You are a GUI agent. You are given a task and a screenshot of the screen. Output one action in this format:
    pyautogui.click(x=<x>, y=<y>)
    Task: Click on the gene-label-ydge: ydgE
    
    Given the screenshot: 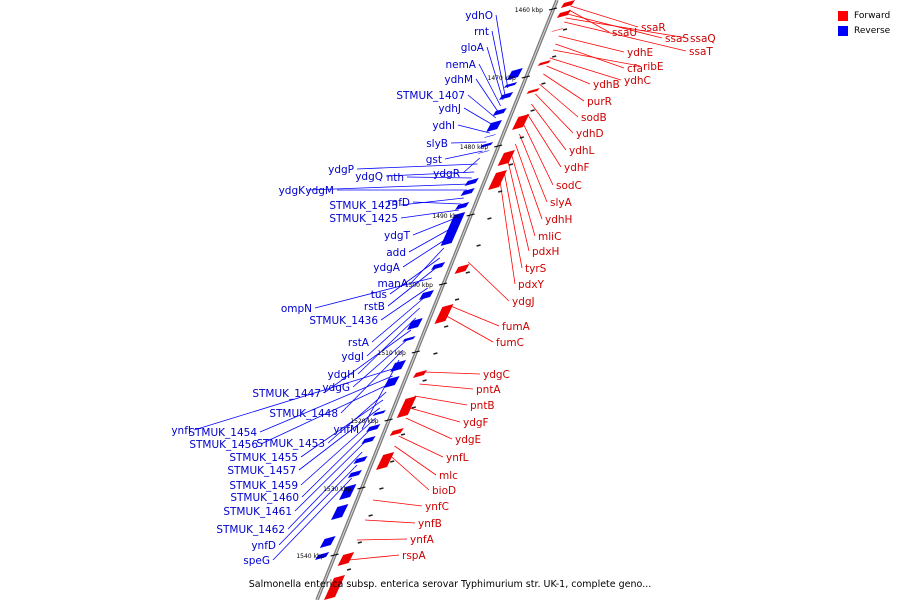 What is the action you would take?
    pyautogui.click(x=468, y=440)
    